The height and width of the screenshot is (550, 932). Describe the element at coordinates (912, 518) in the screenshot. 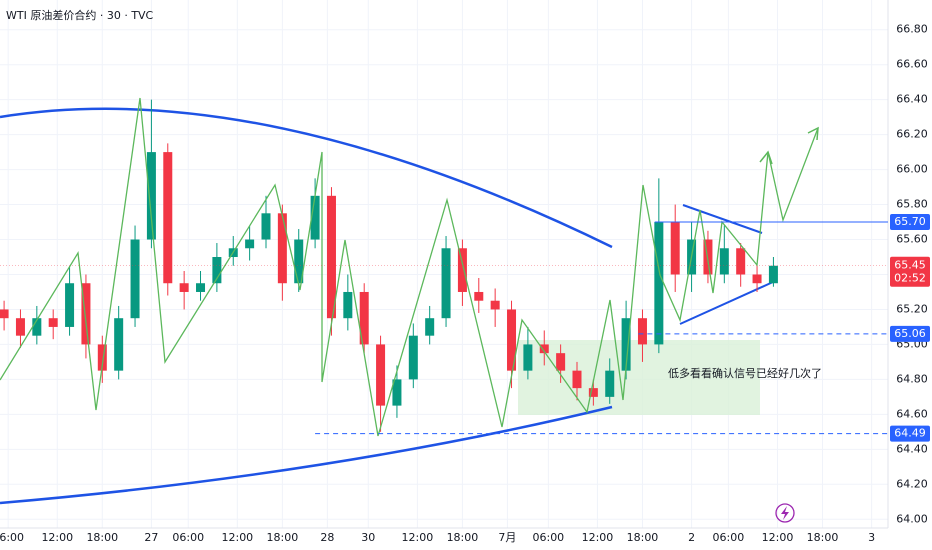

I see `y-tick-label: 64.00` at that location.